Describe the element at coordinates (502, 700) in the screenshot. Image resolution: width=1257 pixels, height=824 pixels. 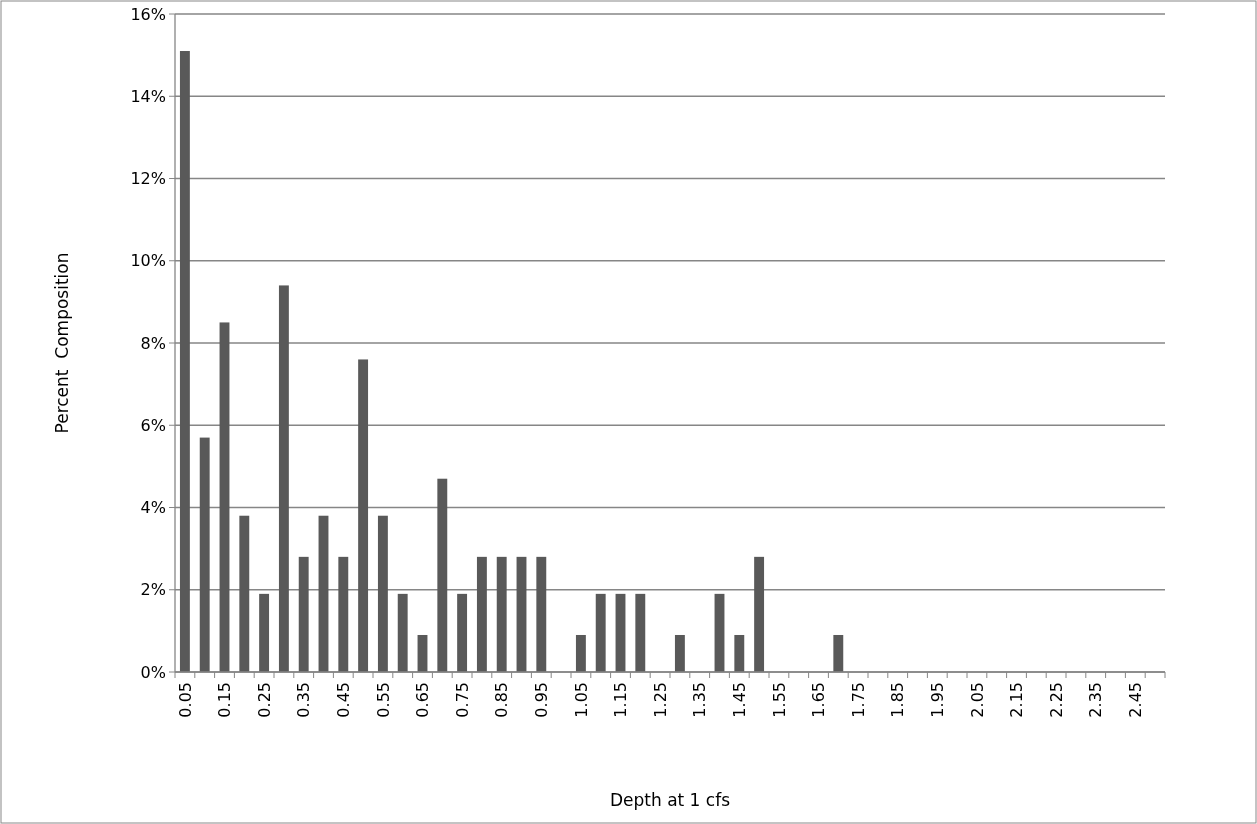
I see `x-tick-label: 0.85` at that location.